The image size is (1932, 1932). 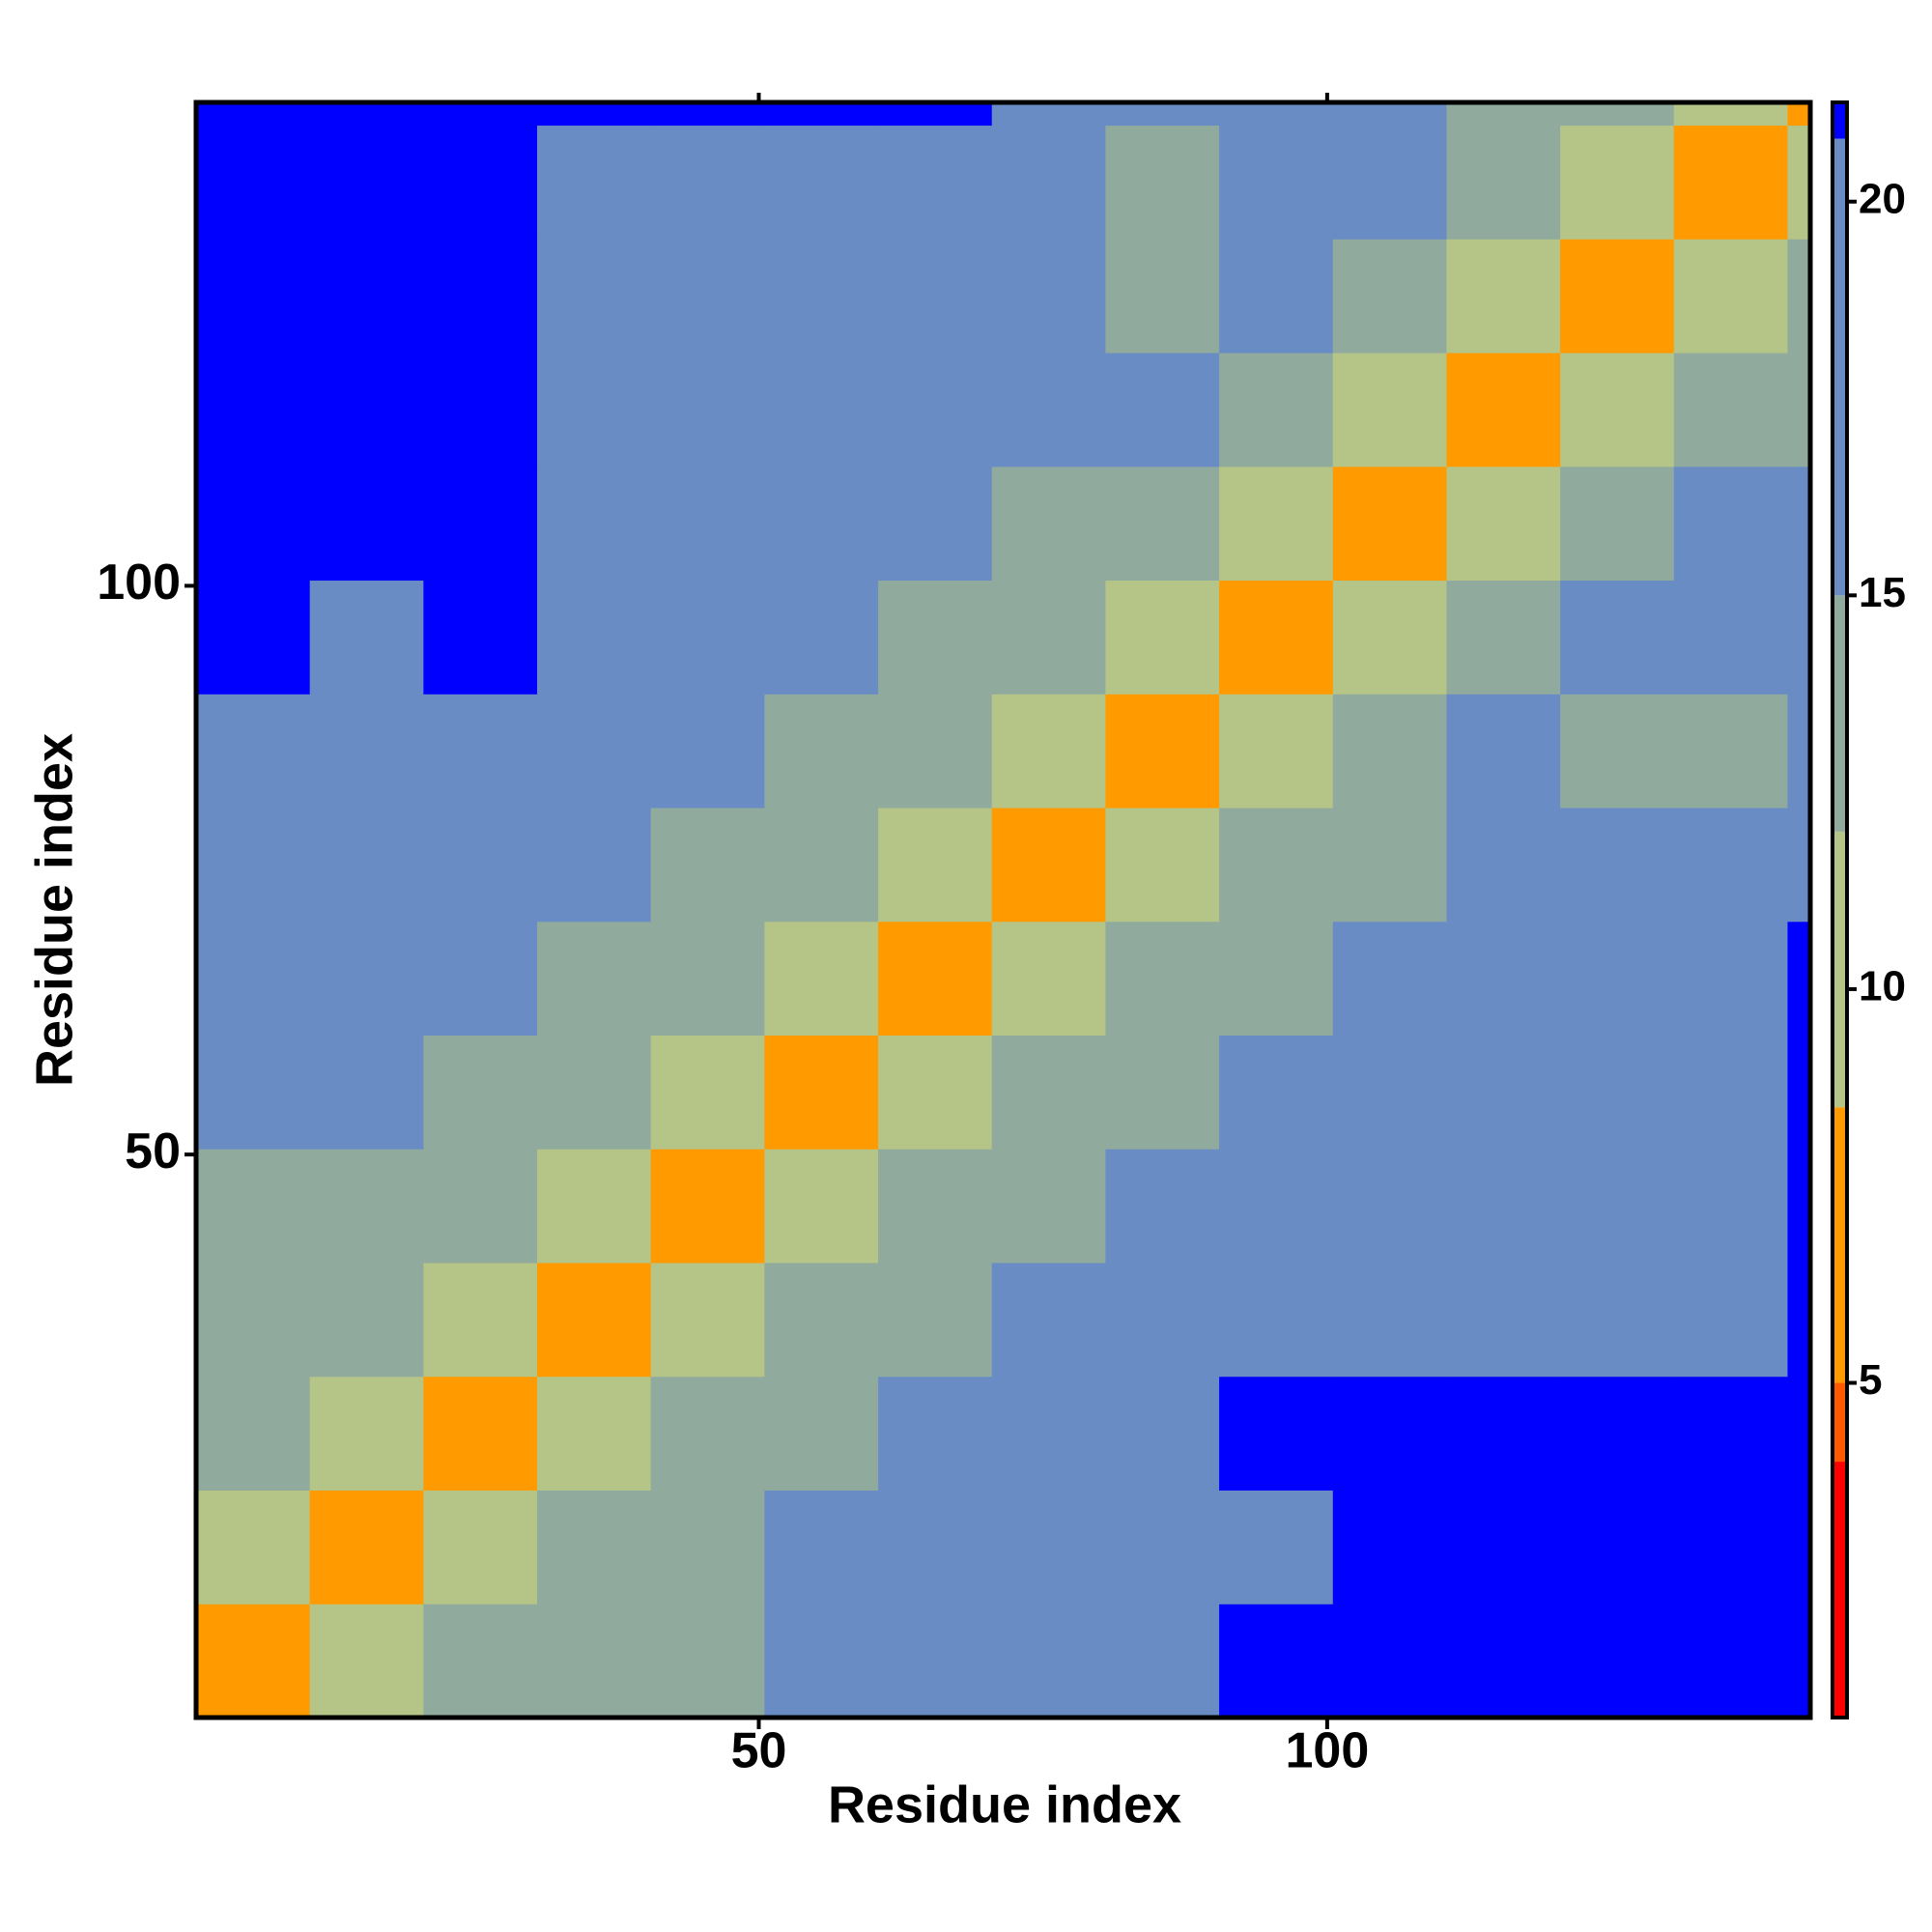 What do you see at coordinates (1882, 592) in the screenshot?
I see `colorbar-tick-label: 15` at bounding box center [1882, 592].